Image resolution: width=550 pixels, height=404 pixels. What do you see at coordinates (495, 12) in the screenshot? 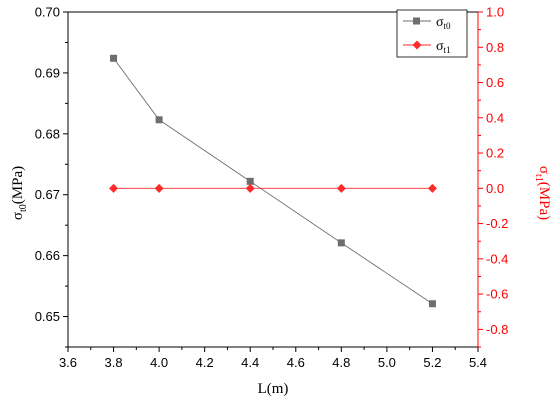
I see `right-y-tick-label: 1.0` at bounding box center [495, 12].